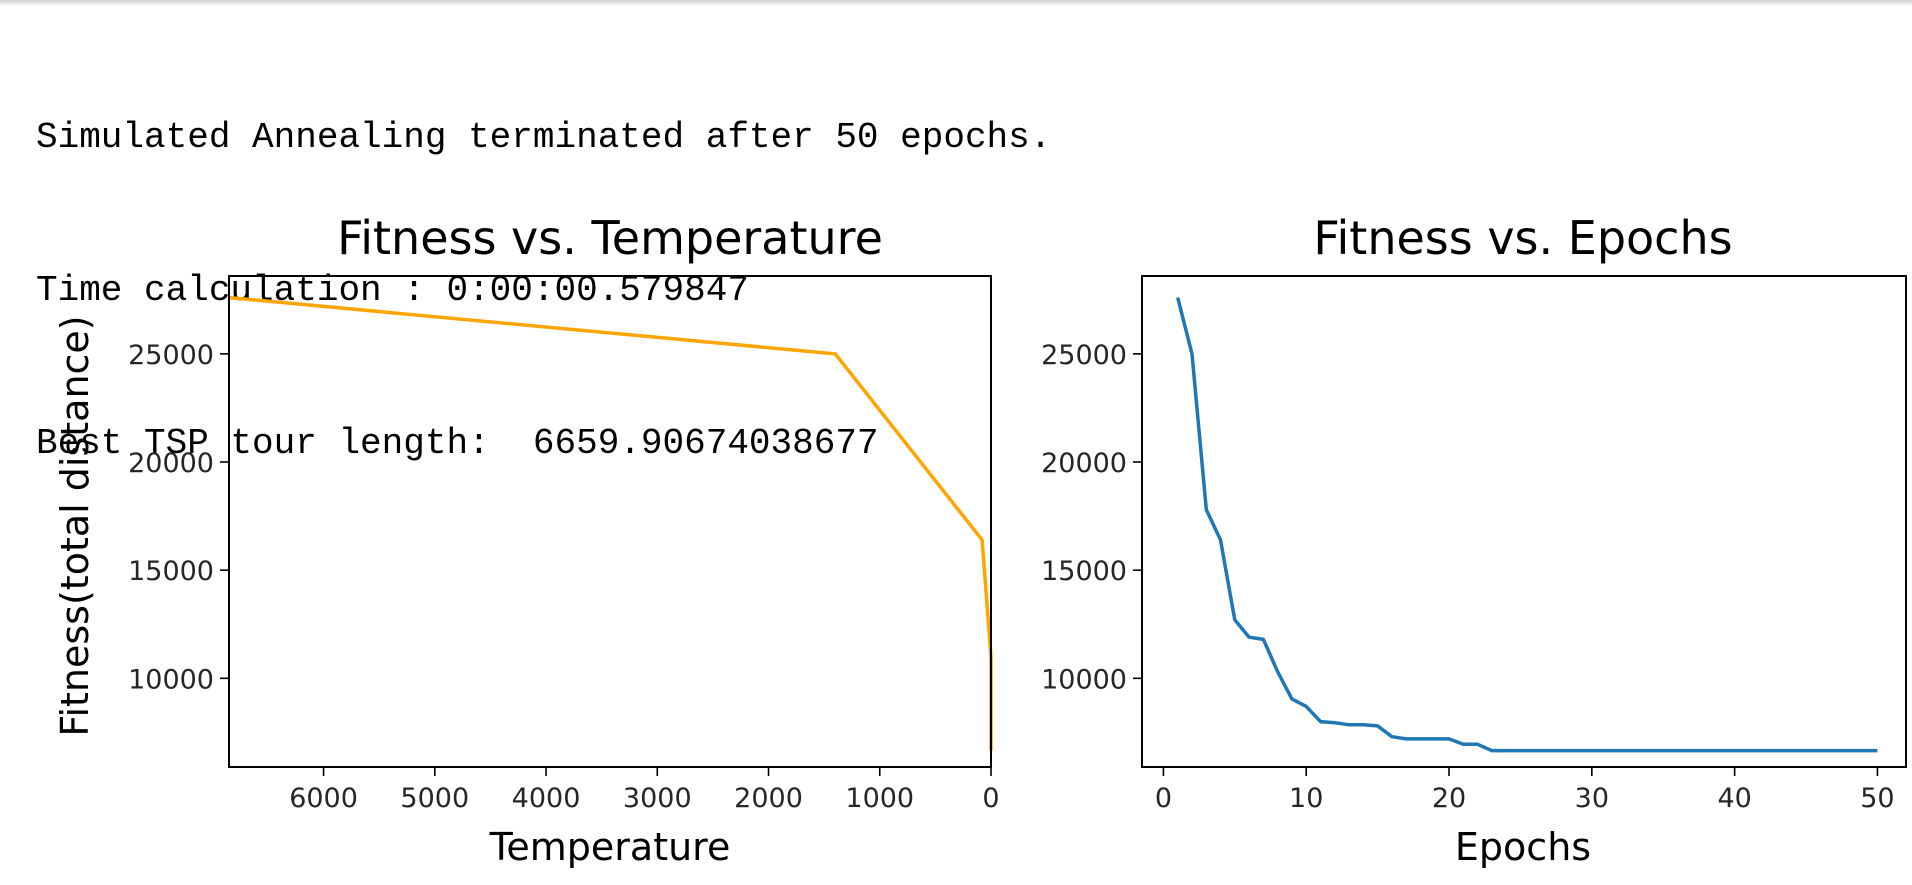 The width and height of the screenshot is (1912, 885). What do you see at coordinates (956, 3) in the screenshot?
I see `window-top-edge` at bounding box center [956, 3].